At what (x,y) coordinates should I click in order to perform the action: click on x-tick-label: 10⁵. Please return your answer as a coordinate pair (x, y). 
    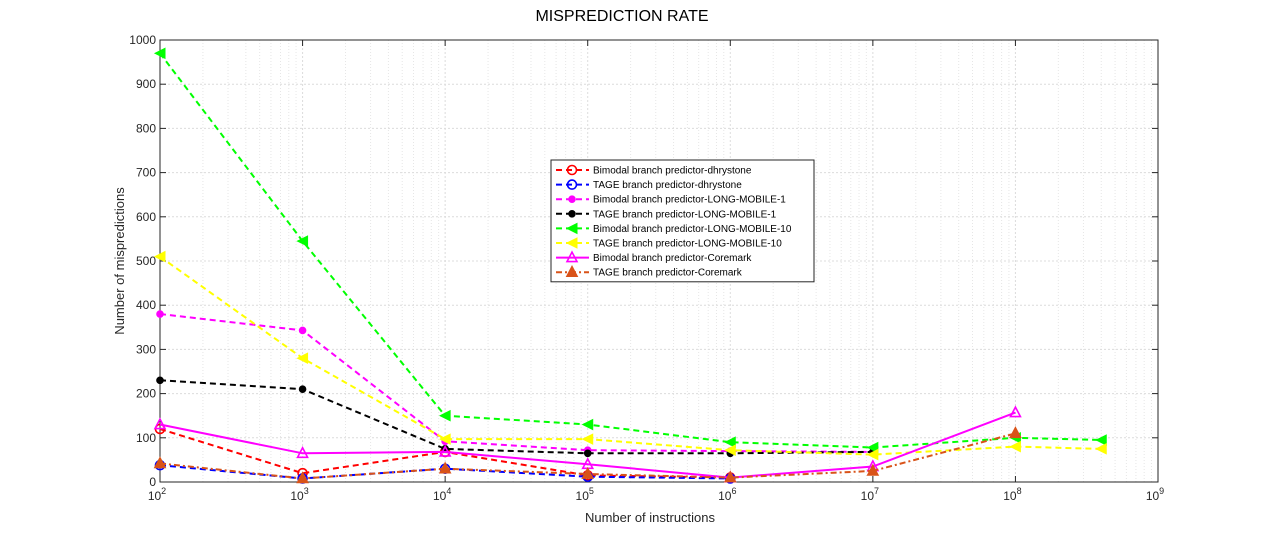
    Looking at the image, I should click on (585, 494).